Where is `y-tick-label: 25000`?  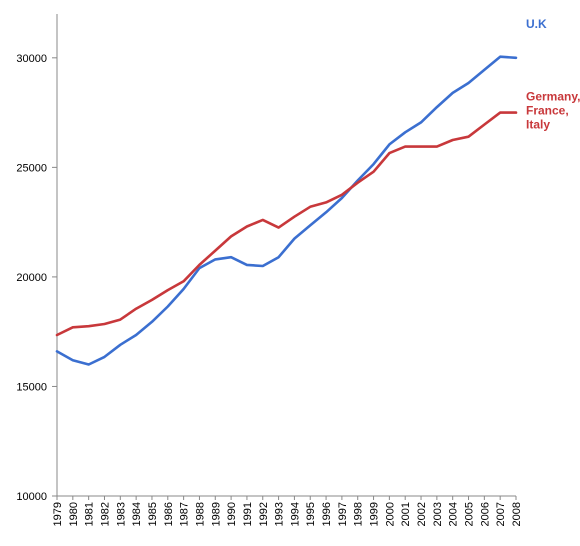
y-tick-label: 25000 is located at coordinates (31, 168).